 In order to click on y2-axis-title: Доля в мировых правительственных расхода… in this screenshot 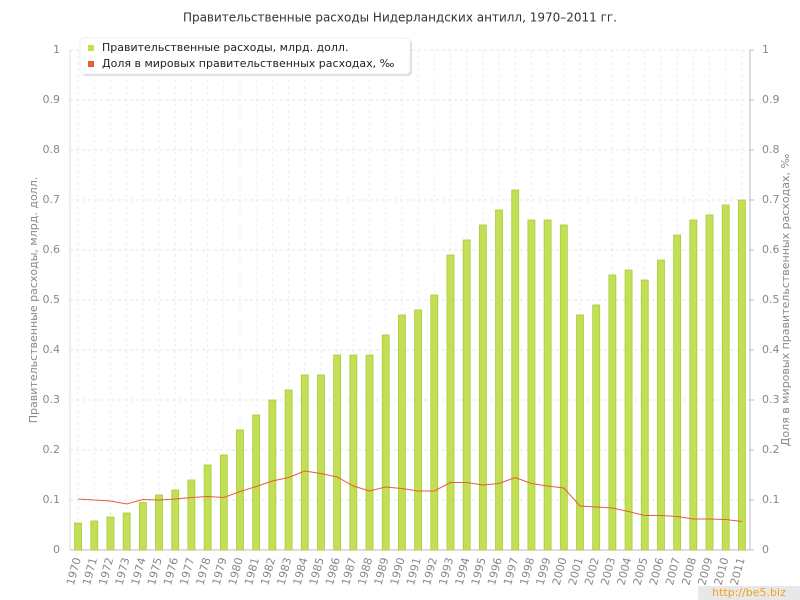, I will do `click(785, 300)`.